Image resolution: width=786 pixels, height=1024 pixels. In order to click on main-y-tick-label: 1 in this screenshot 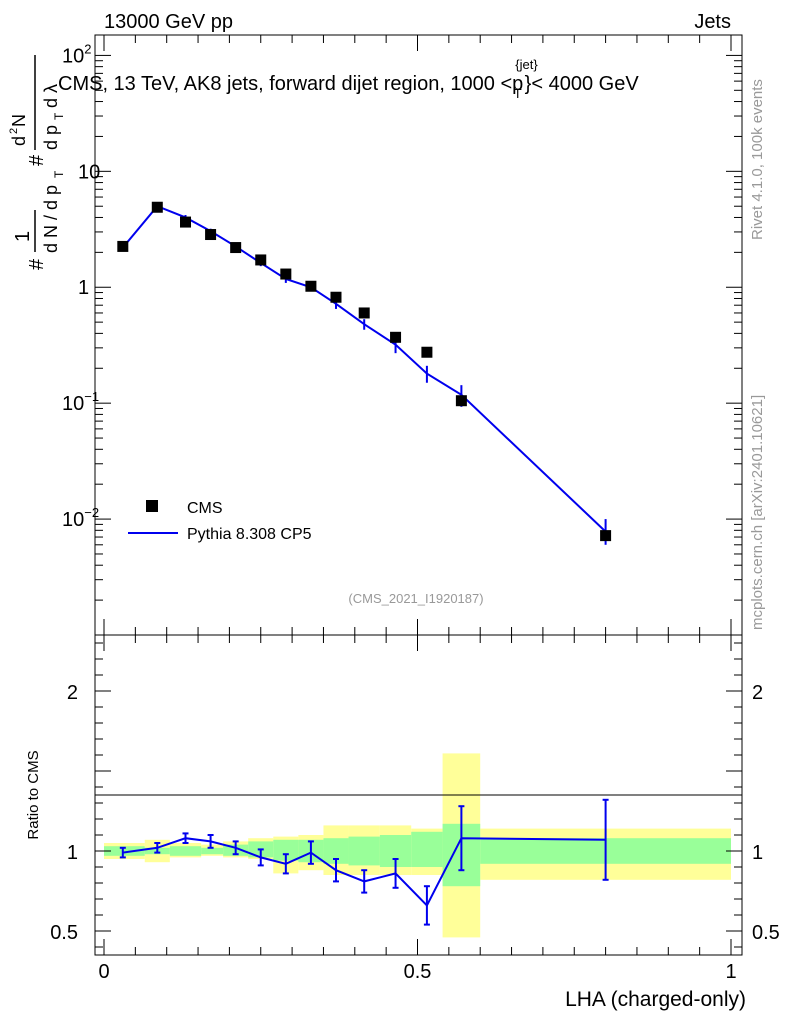, I will do `click(83, 288)`.